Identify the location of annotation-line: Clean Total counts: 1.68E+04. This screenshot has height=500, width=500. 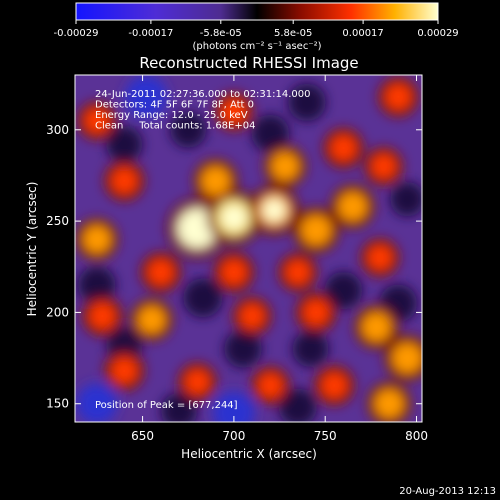
(175, 126).